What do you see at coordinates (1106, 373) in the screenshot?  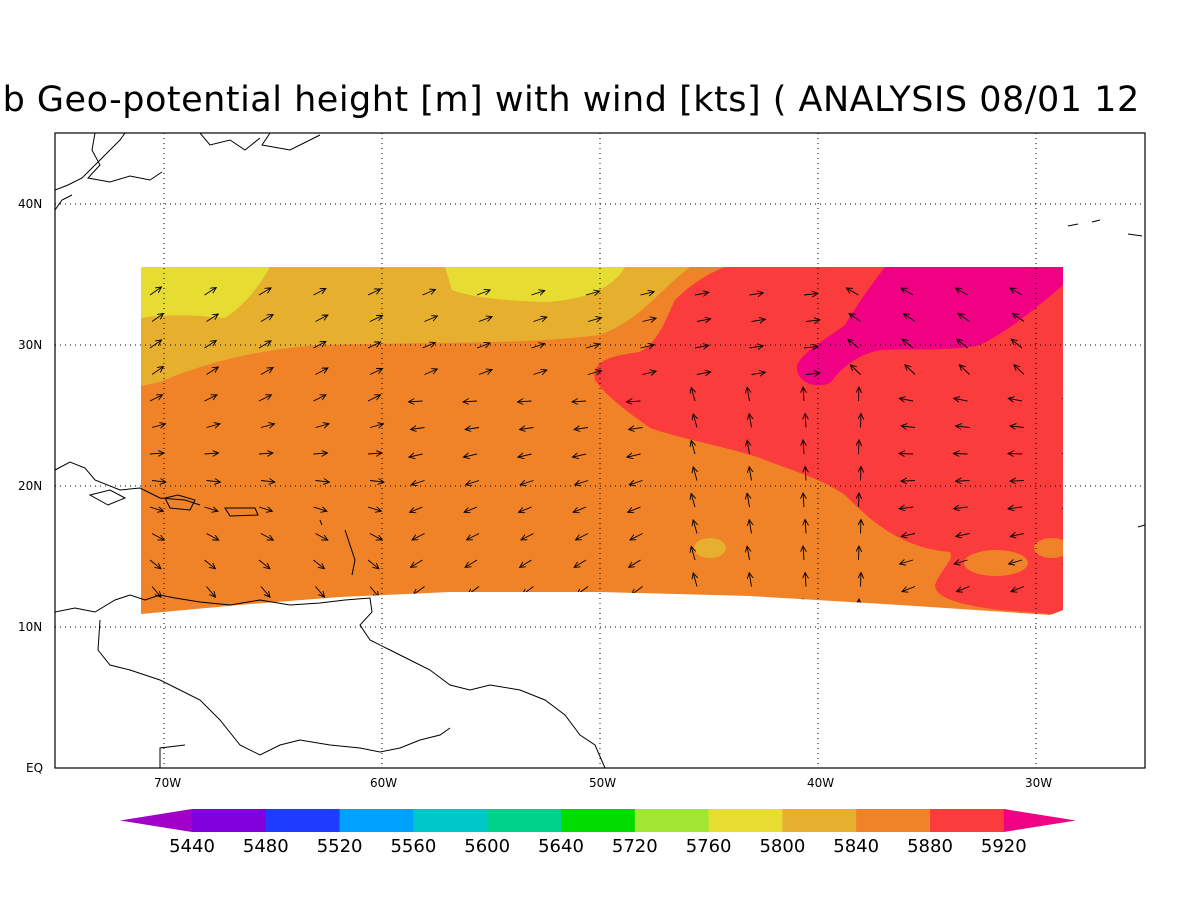 I see `coastline-eastern-atlantic` at bounding box center [1106, 373].